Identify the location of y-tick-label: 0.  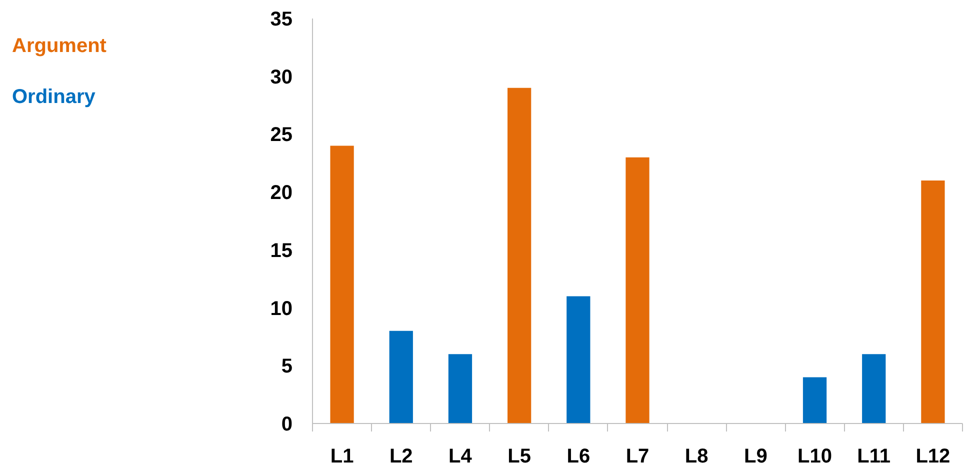
(286, 425).